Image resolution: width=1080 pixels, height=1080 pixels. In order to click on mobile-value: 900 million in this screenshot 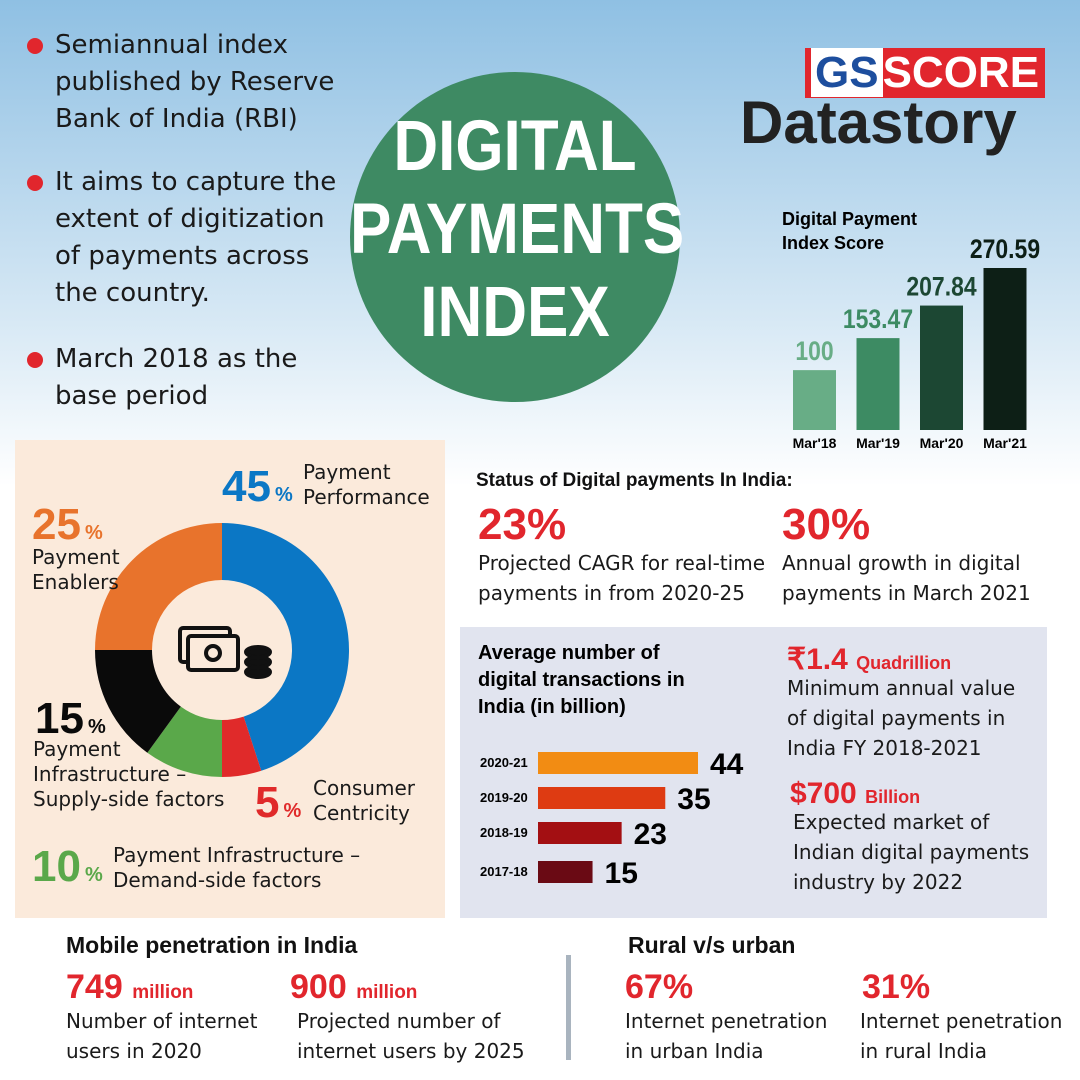, I will do `click(353, 987)`.